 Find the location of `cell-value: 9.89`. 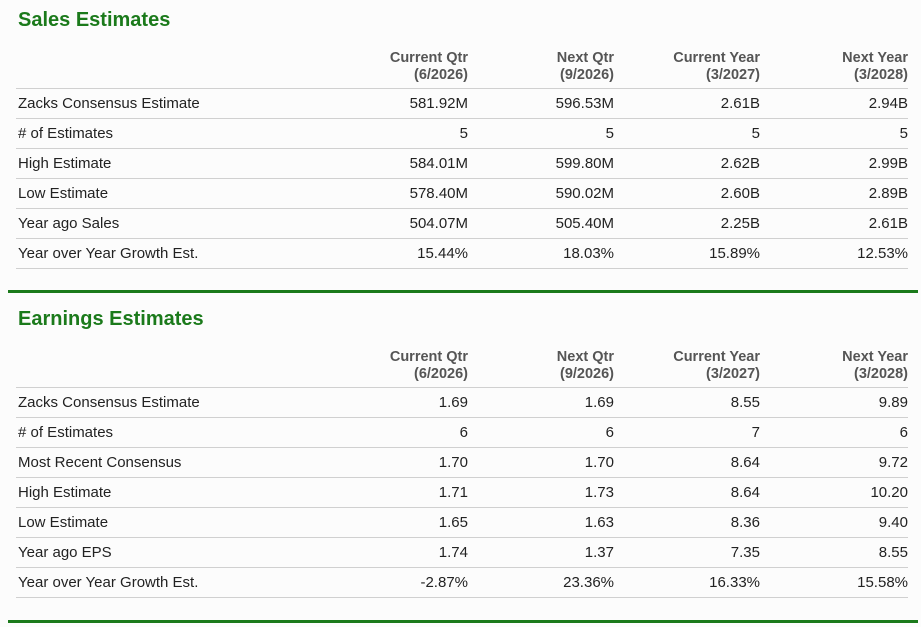

cell-value: 9.89 is located at coordinates (834, 402).